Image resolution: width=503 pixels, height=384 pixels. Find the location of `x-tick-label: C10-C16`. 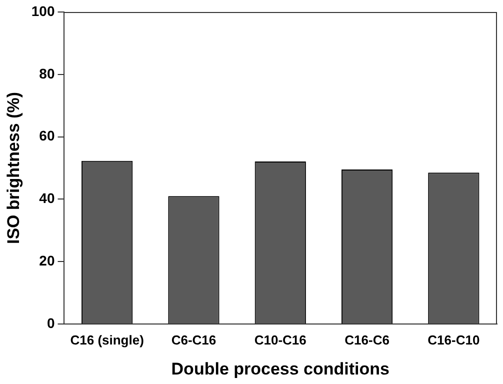

x-tick-label: C10-C16 is located at coordinates (280, 340).